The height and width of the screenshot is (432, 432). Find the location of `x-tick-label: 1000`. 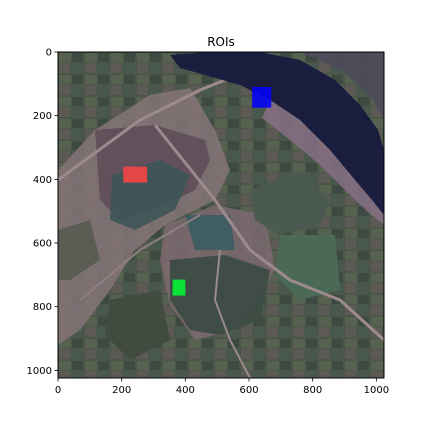

x-tick-label: 1000 is located at coordinates (376, 390).